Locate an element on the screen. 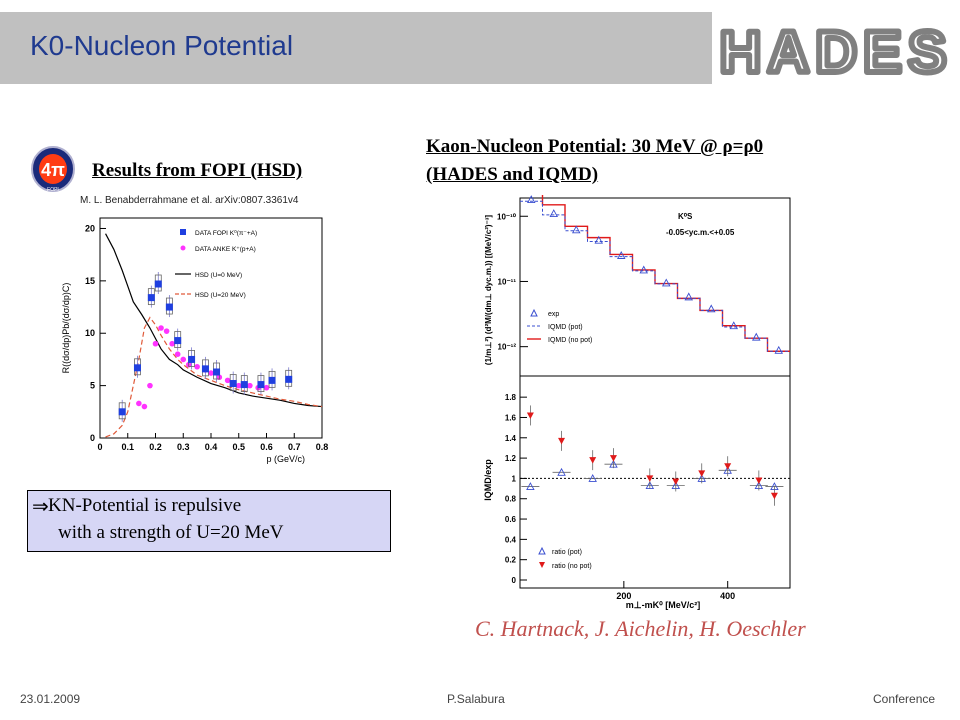 The image size is (960, 720). fopi-ytick-label: 5 is located at coordinates (92, 386).